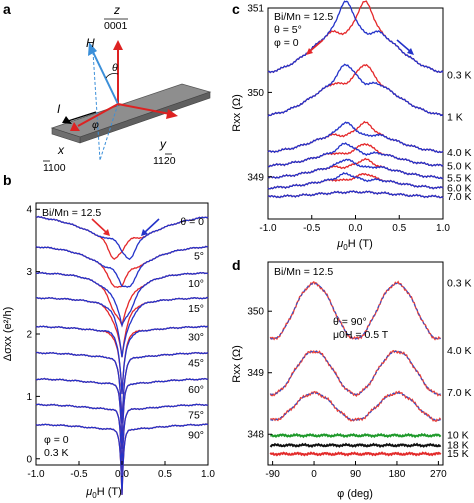 This screenshot has height=503, width=474. I want to click on chart-c-annotation-2: θ = 5°, so click(288, 30).